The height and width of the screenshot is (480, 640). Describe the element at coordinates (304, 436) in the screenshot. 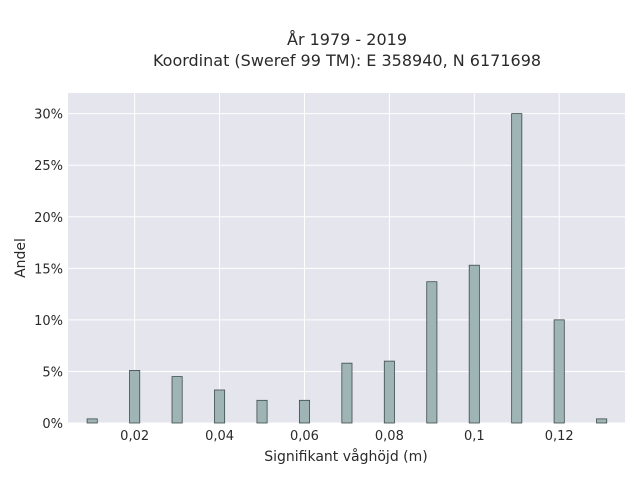

I see `x-tick-label: 0,06` at that location.